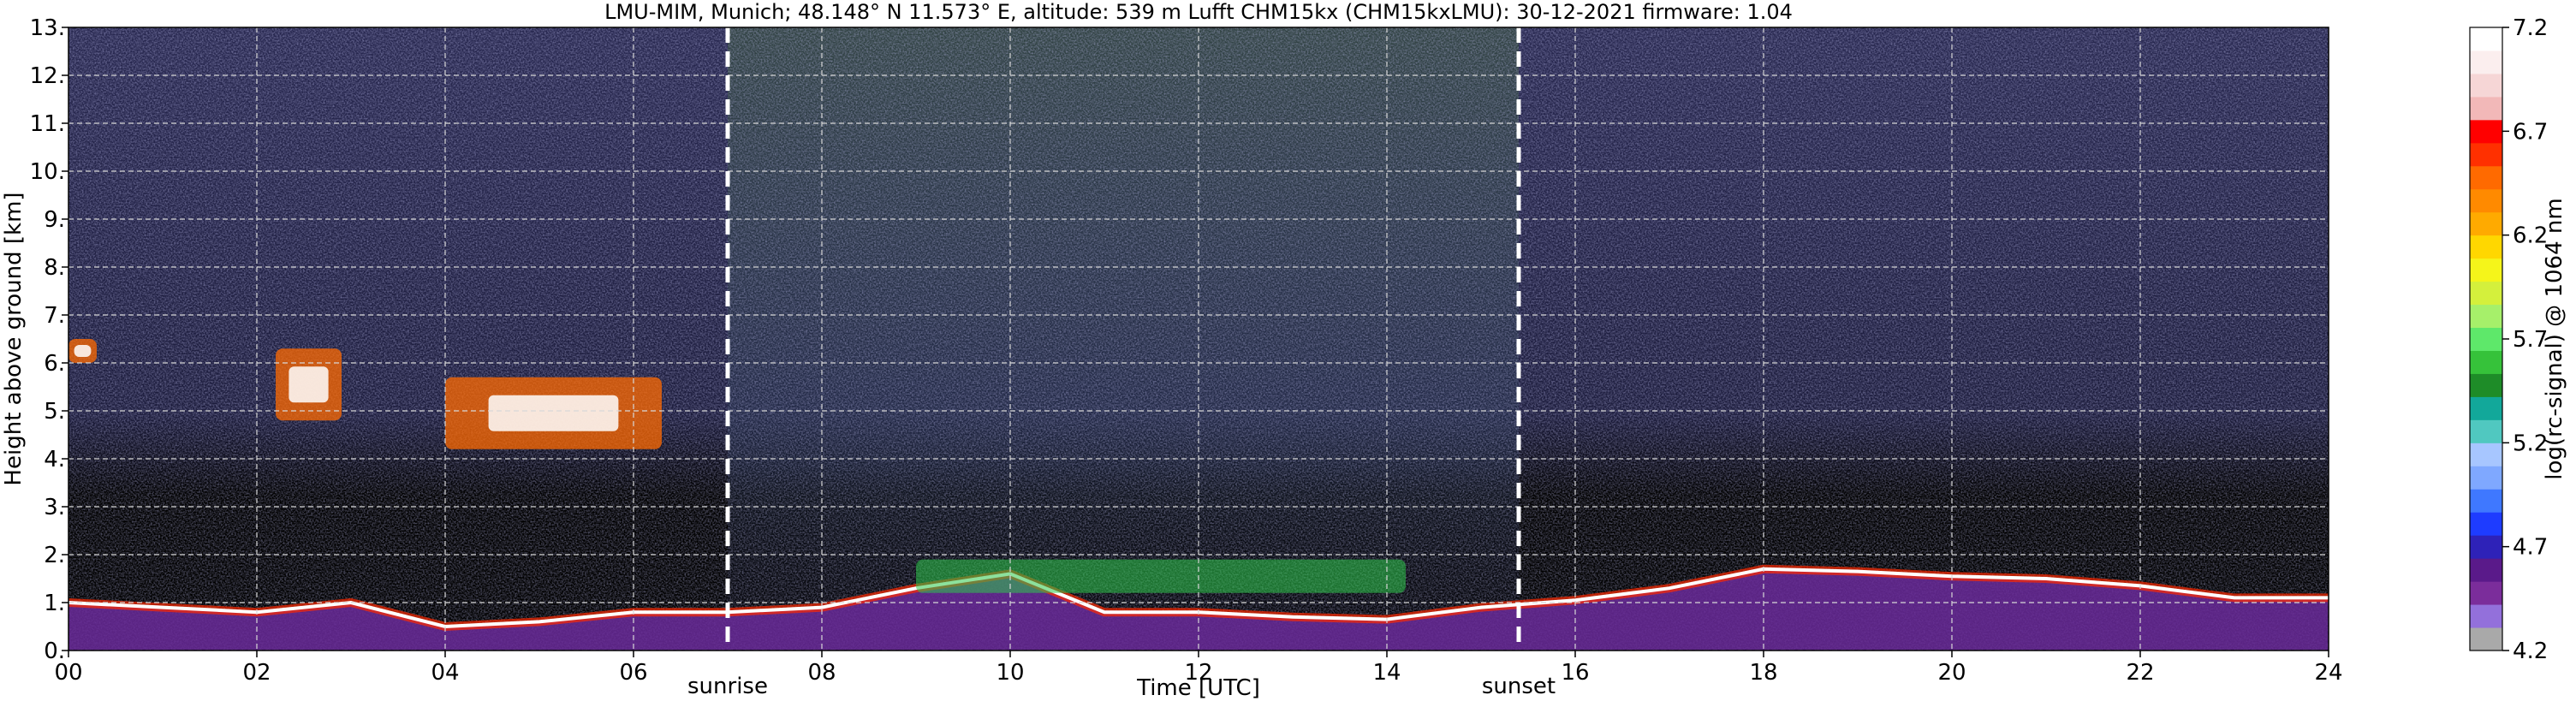 The height and width of the screenshot is (707, 2576). Describe the element at coordinates (1575, 673) in the screenshot. I see `x-tick-label: 16` at that location.